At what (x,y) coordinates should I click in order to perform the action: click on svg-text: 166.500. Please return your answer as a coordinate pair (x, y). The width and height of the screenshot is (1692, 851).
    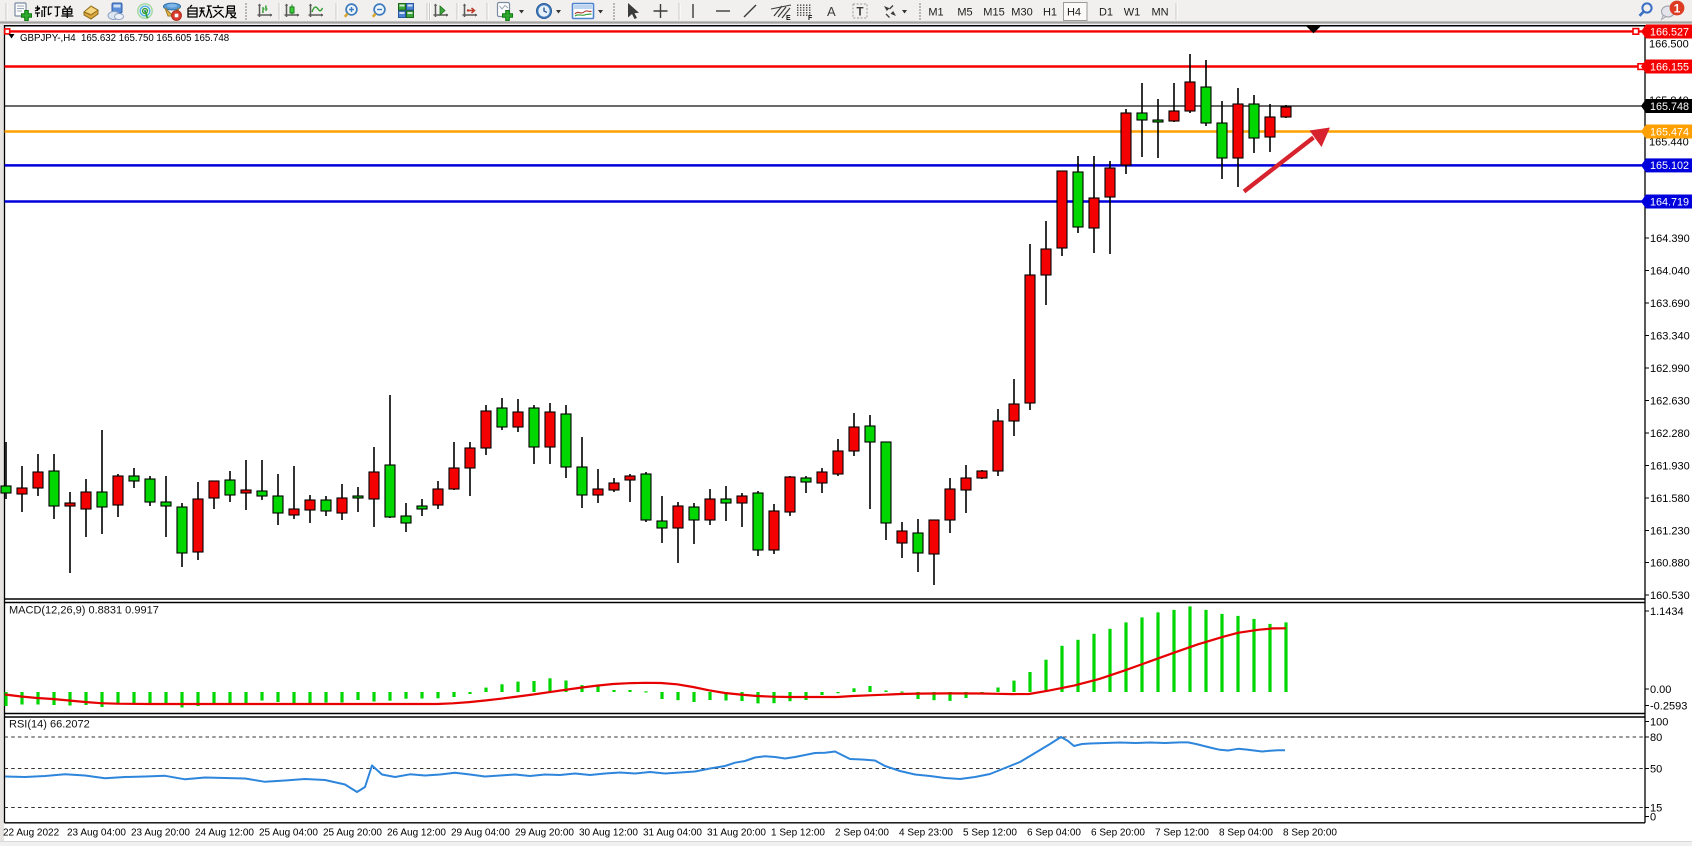
    Looking at the image, I should click on (1669, 45).